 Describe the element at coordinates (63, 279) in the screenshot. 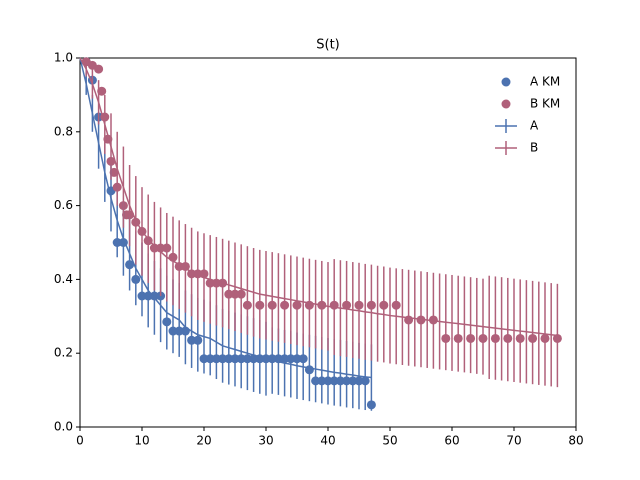

I see `y-tick-label: 0.4` at that location.